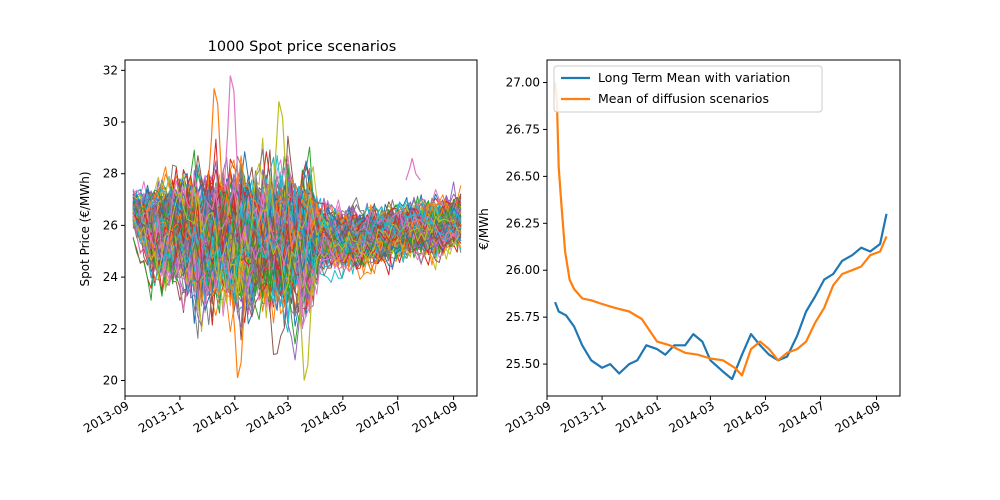 This screenshot has height=500, width=1000. Describe the element at coordinates (523, 270) in the screenshot. I see `right-ytick-label: 26.00` at that location.